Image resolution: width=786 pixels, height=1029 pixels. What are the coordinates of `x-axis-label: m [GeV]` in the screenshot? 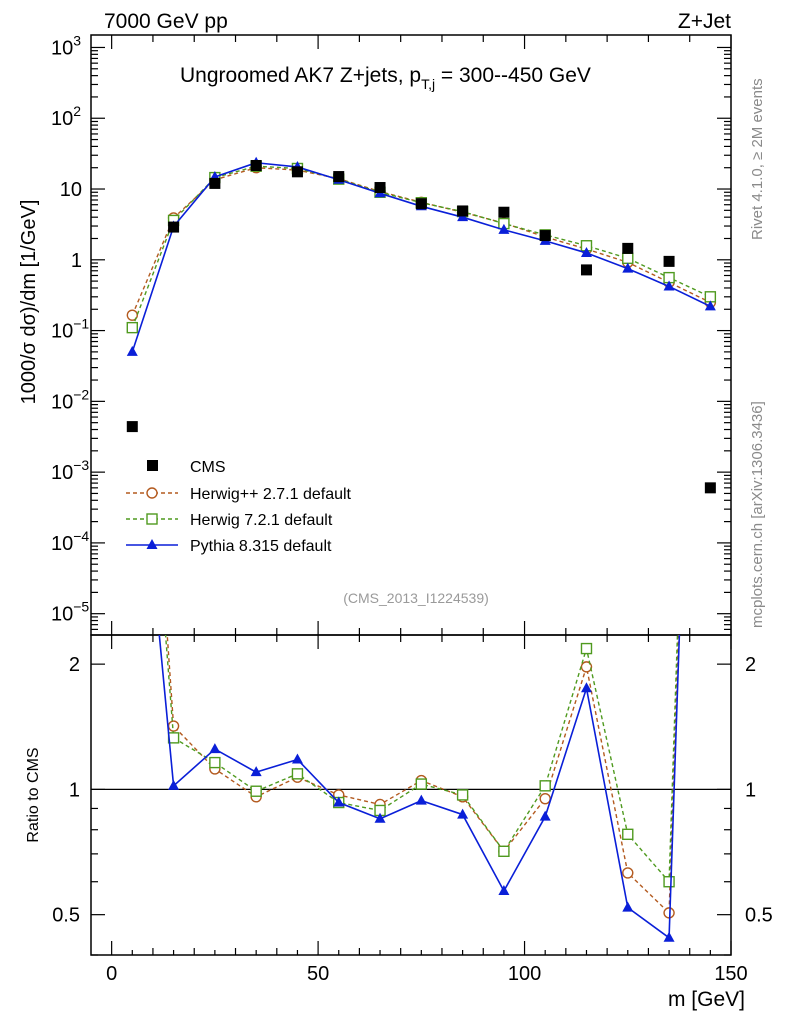 It's located at (706, 999).